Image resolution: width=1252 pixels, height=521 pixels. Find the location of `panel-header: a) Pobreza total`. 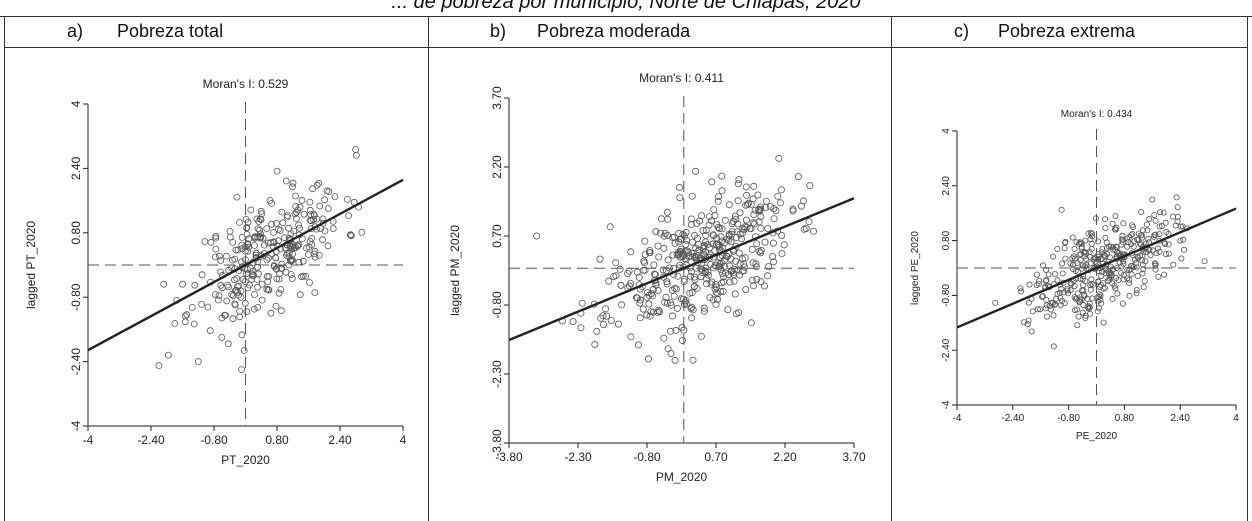

panel-header: a) Pobreza total is located at coordinates (216, 32).